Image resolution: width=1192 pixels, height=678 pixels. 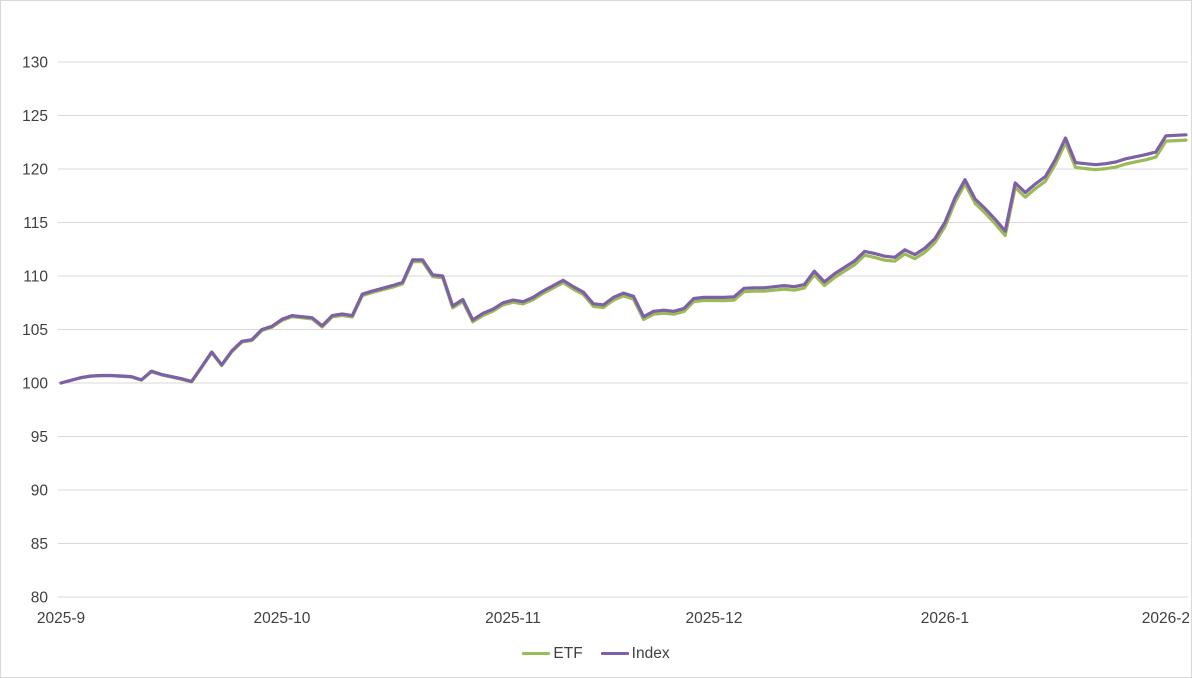 What do you see at coordinates (35, 384) in the screenshot?
I see `y-axis-tick-label: 100` at bounding box center [35, 384].